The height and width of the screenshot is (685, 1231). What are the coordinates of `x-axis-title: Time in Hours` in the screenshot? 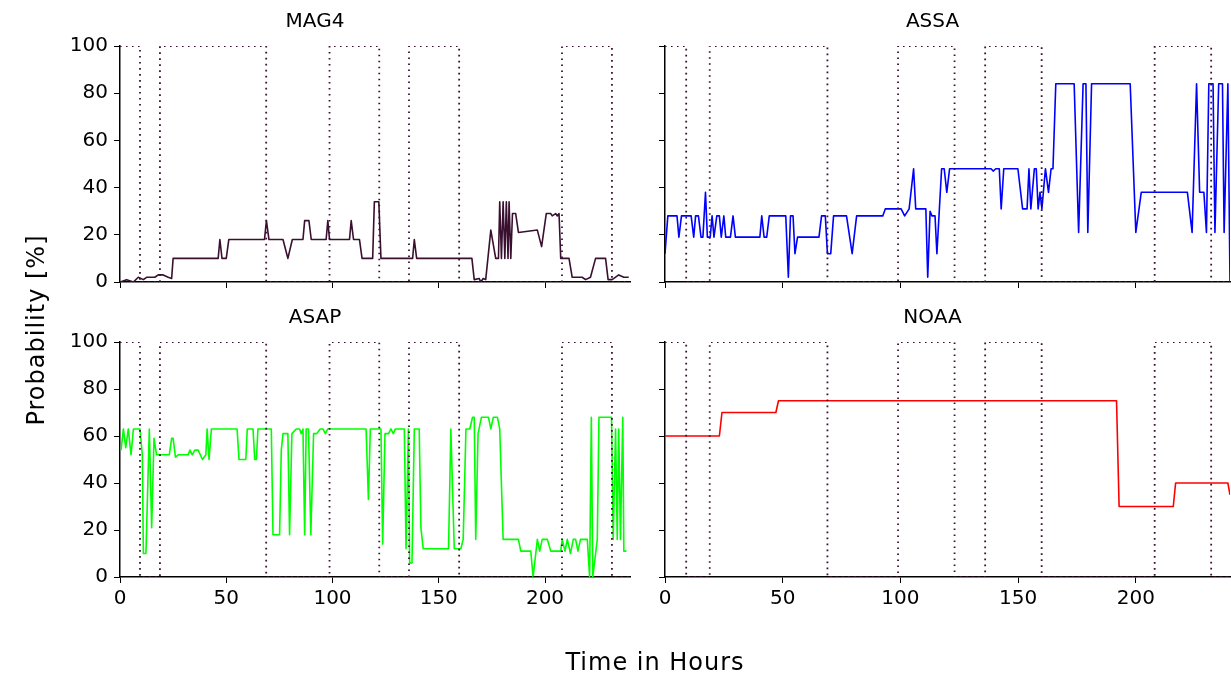 It's located at (655, 662).